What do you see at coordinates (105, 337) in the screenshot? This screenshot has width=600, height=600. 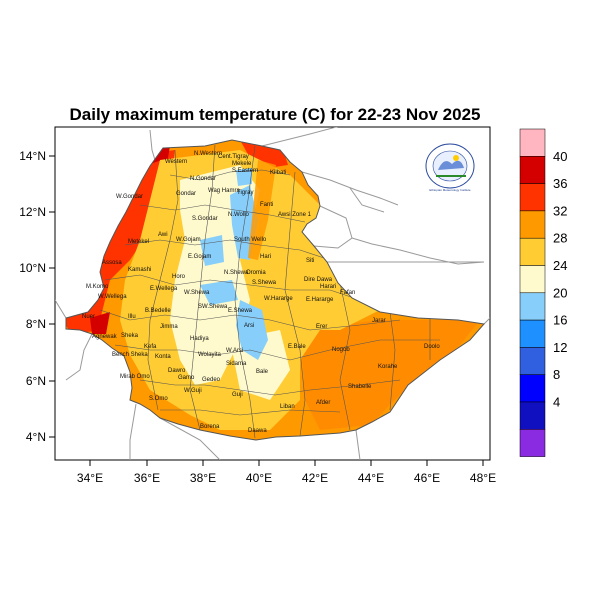 I see `region-label: Agnewak` at bounding box center [105, 337].